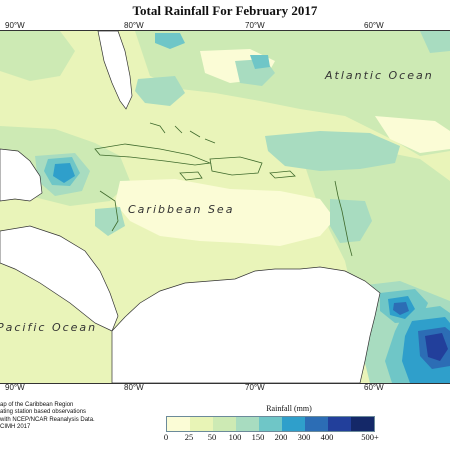 This screenshot has width=450, height=450. Describe the element at coordinates (255, 387) in the screenshot. I see `longitude-label-bottom: 70°W` at that location.